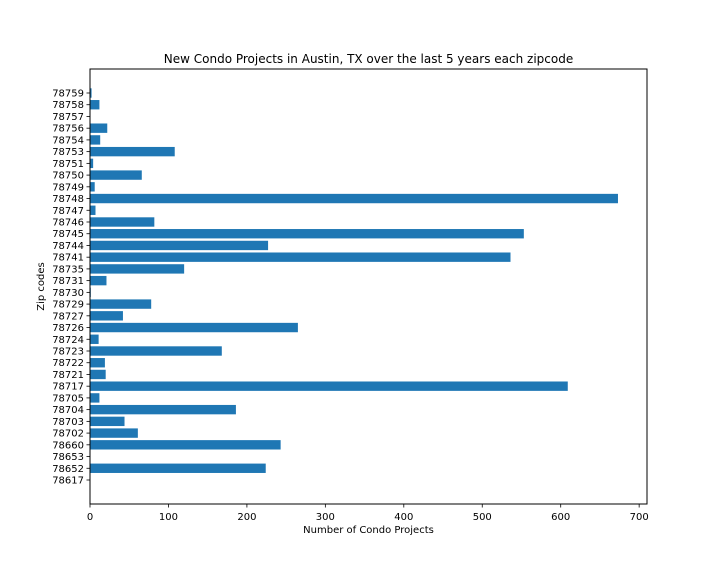  Describe the element at coordinates (68, 328) in the screenshot. I see `y-tick-label: 78726` at that location.